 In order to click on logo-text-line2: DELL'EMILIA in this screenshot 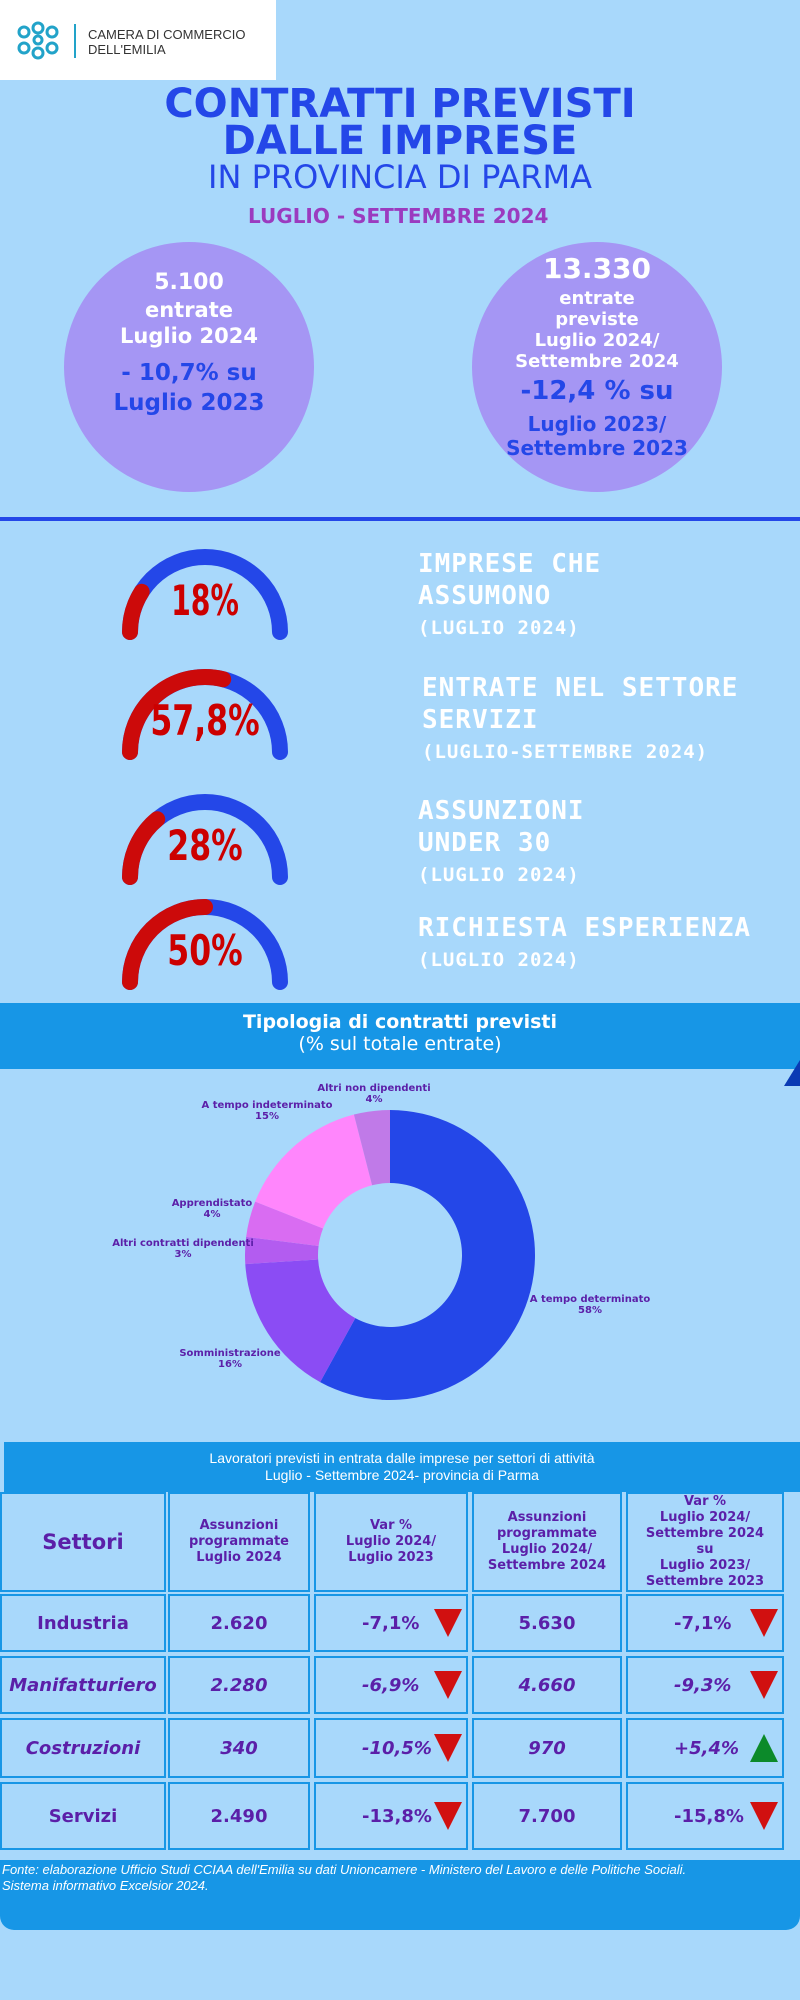, I will do `click(127, 49)`.